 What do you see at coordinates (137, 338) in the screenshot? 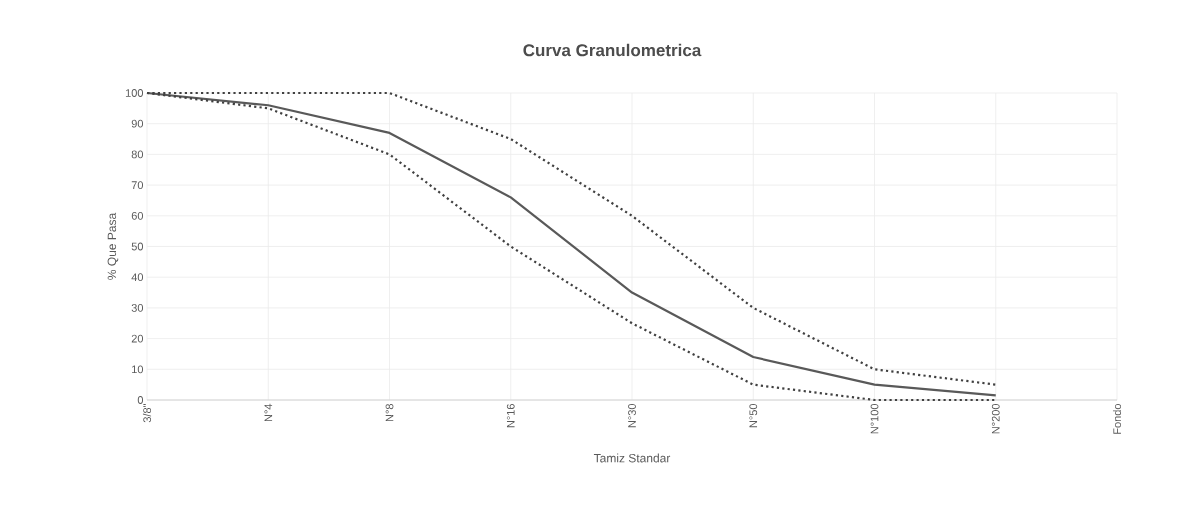
I see `y-tick-label: 20` at bounding box center [137, 338].